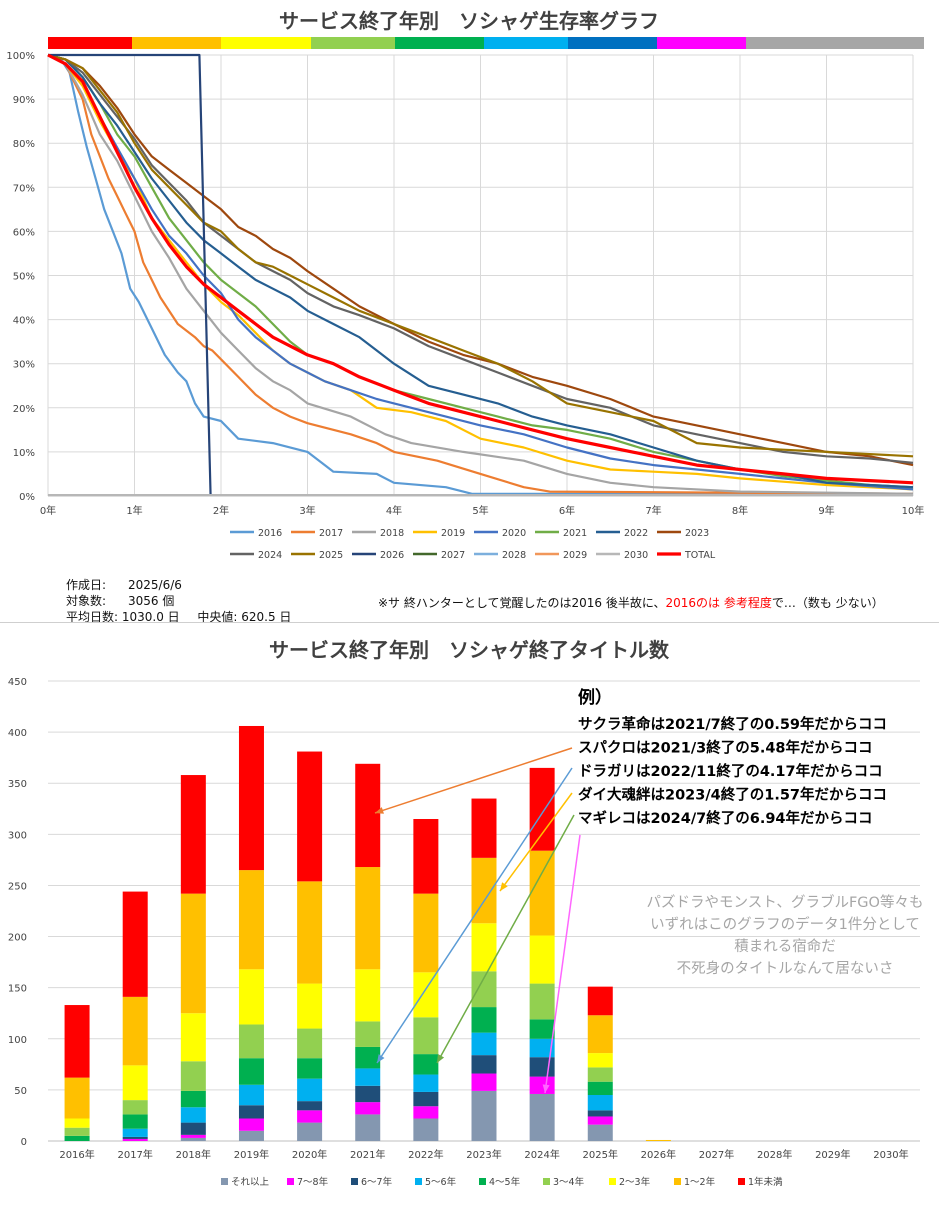  What do you see at coordinates (17, 682) in the screenshot?
I see `y-tick-label: 450` at bounding box center [17, 682].